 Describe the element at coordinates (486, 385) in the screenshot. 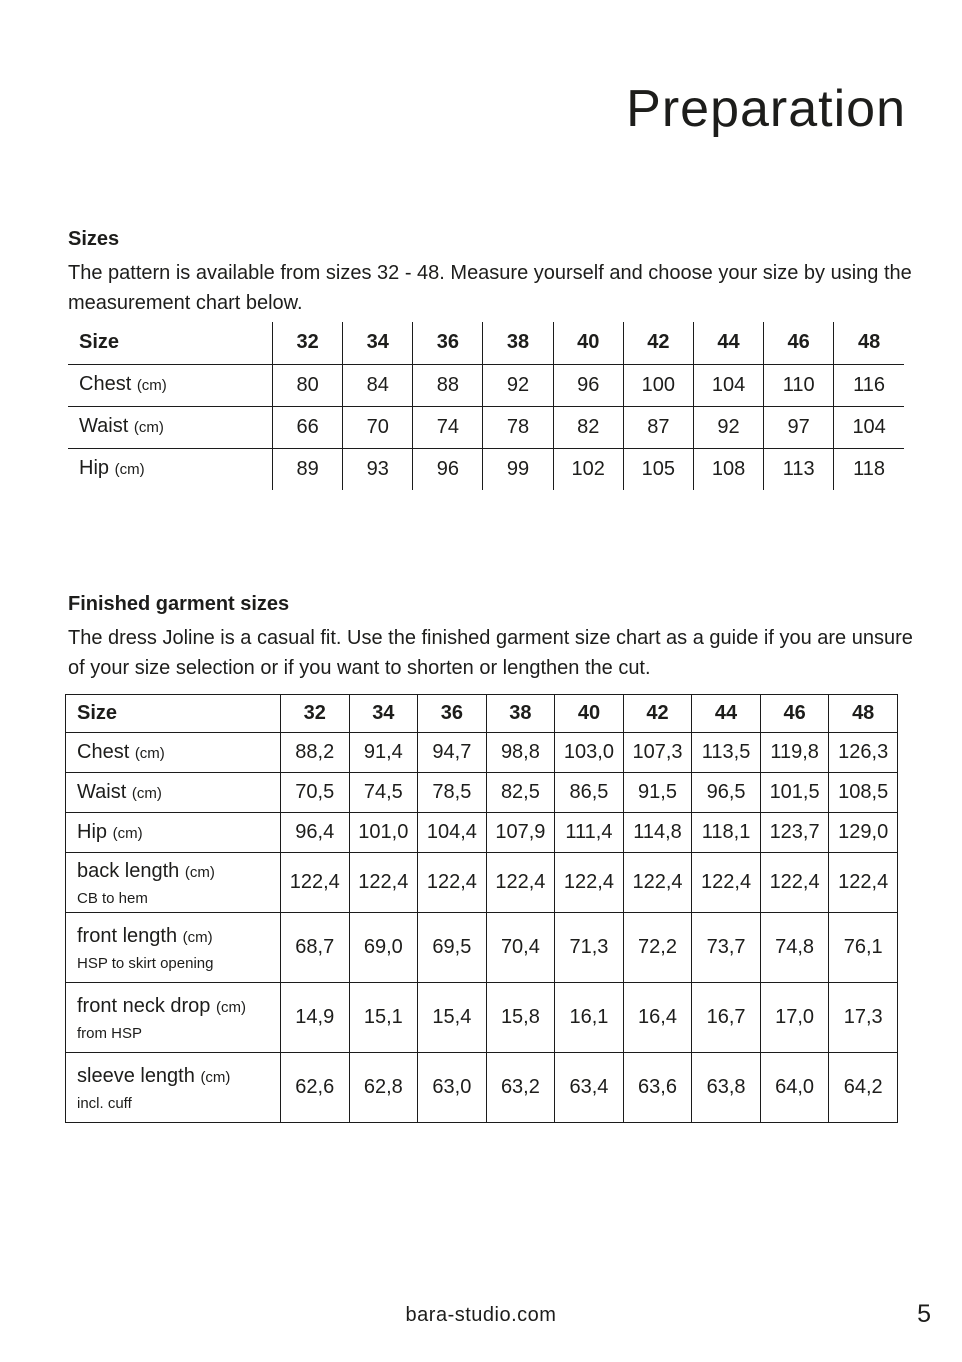

I see `table-row: Chest (cm) 80 84 88 92 96 100 104 110 116` at that location.